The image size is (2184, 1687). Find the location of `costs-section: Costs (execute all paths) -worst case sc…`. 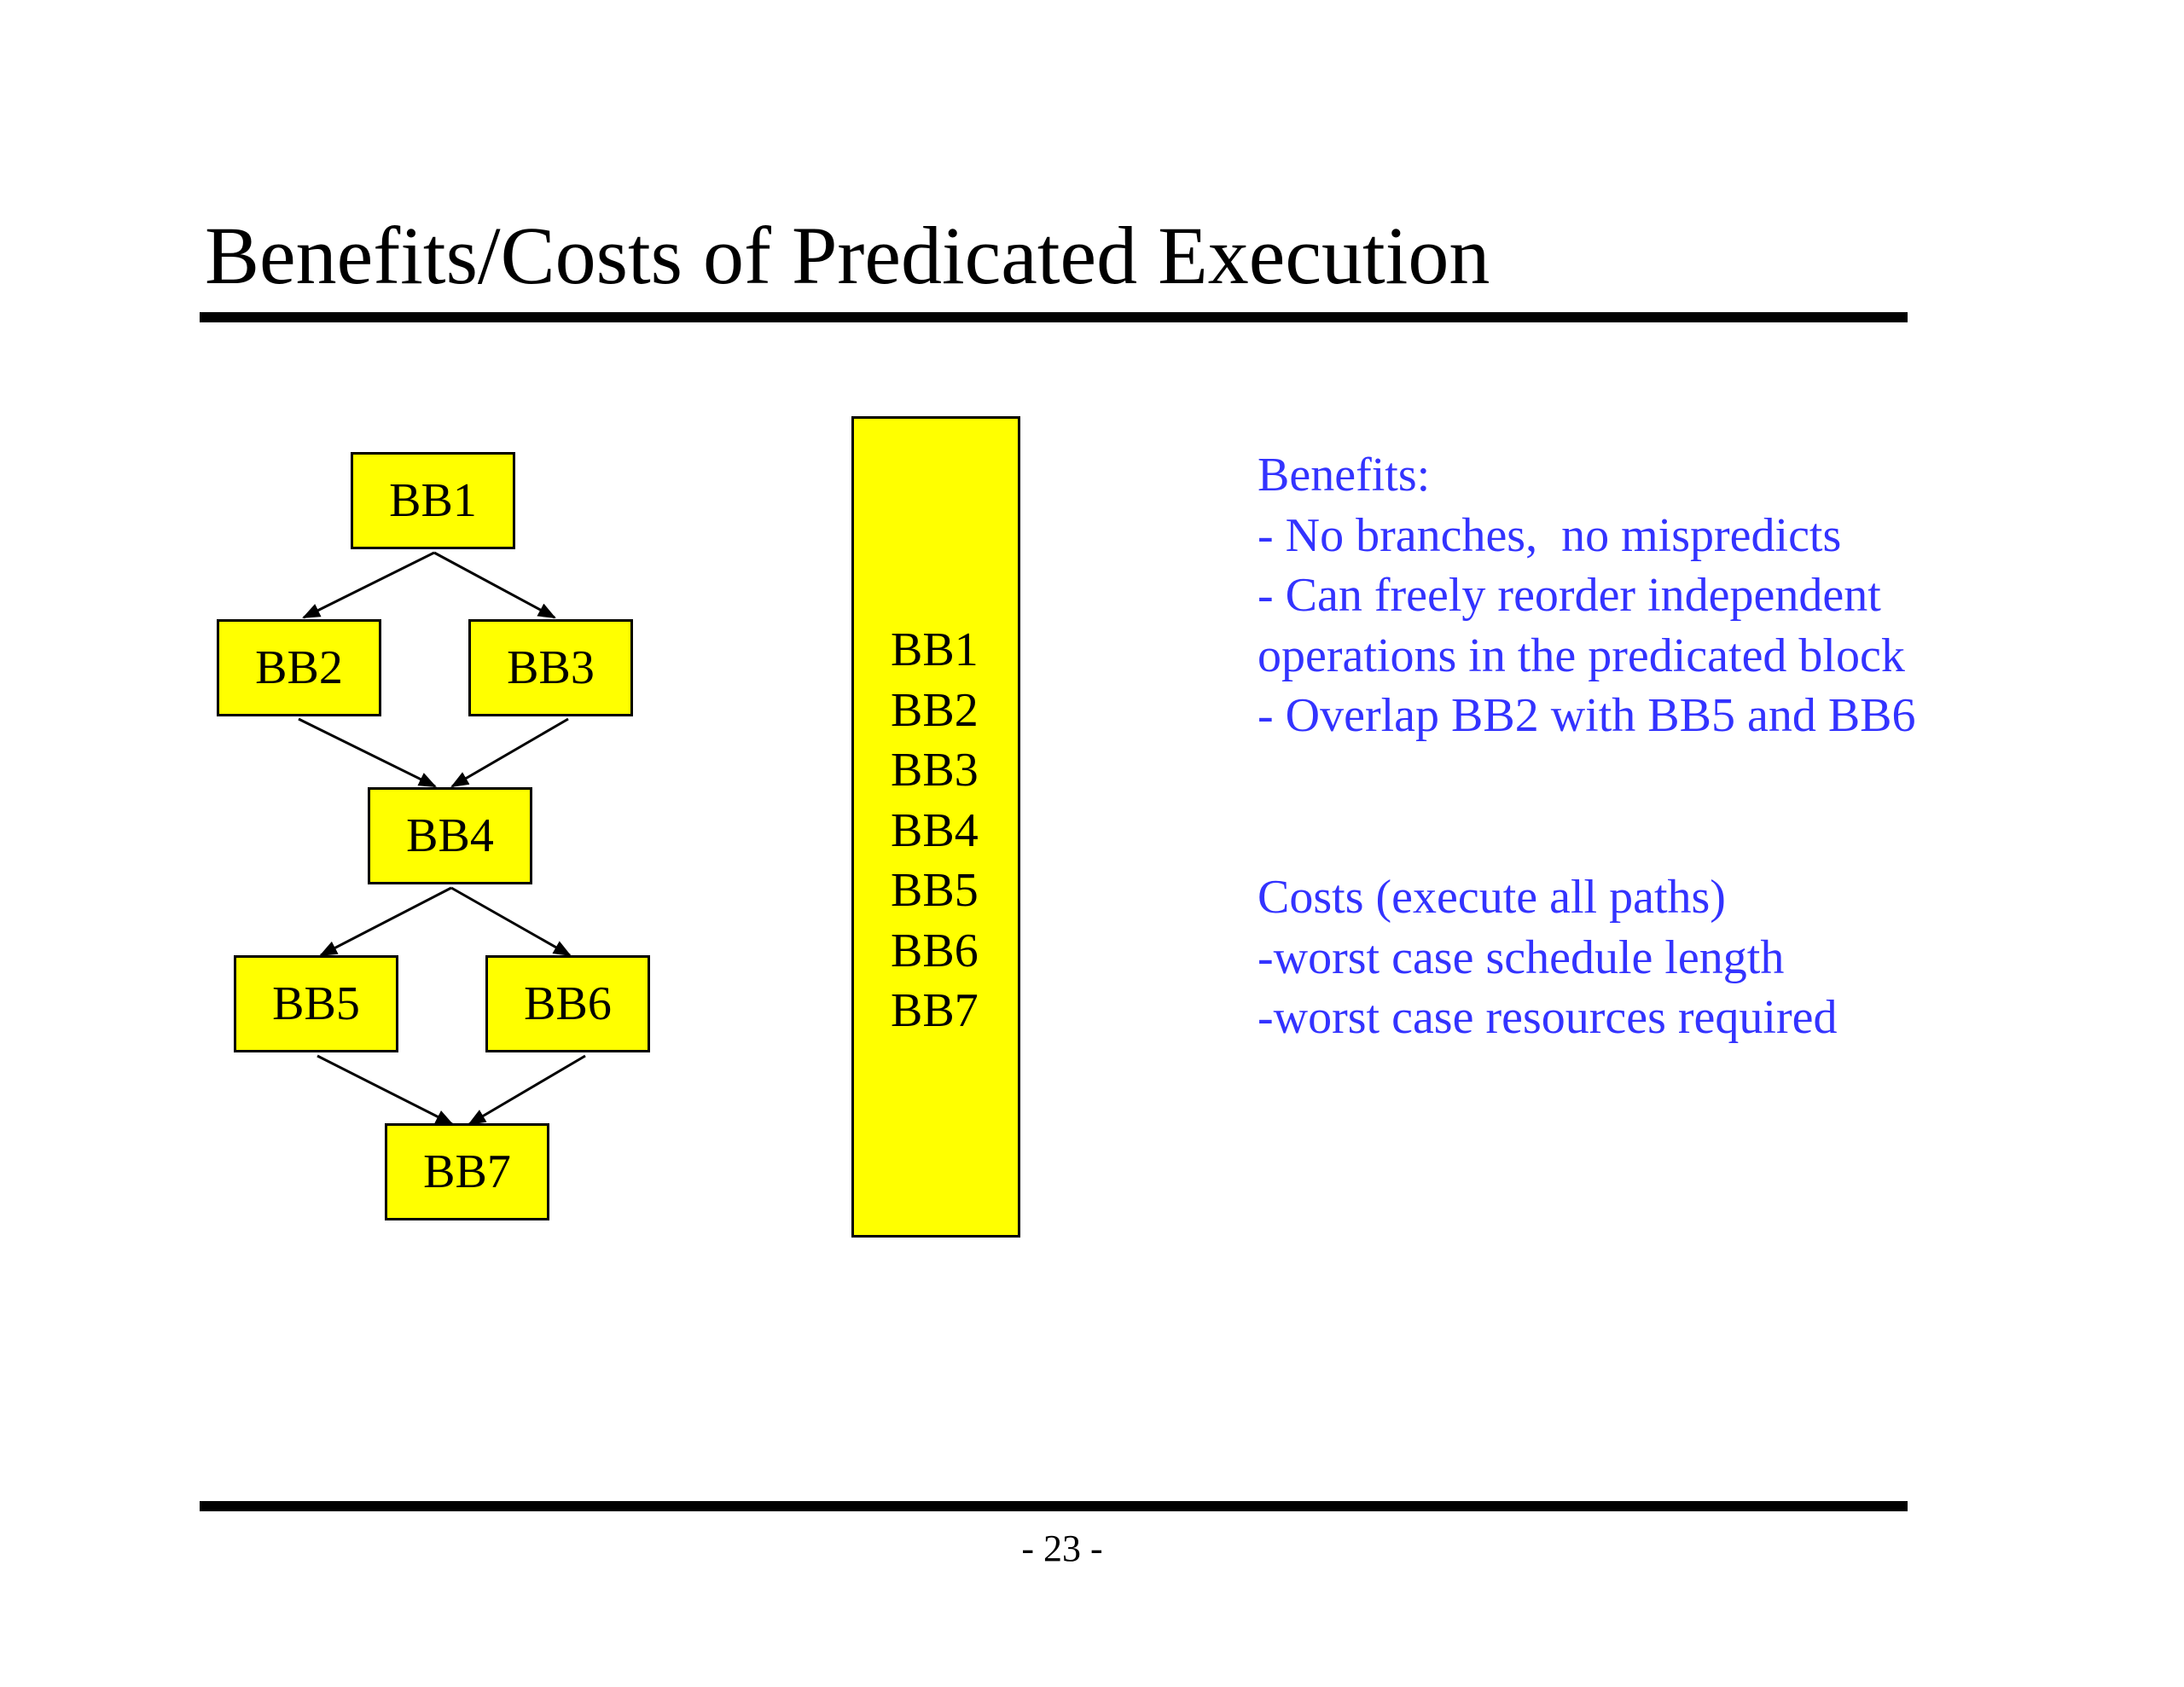

costs-section: Costs (execute all paths) -worst case sc… is located at coordinates (1547, 957).